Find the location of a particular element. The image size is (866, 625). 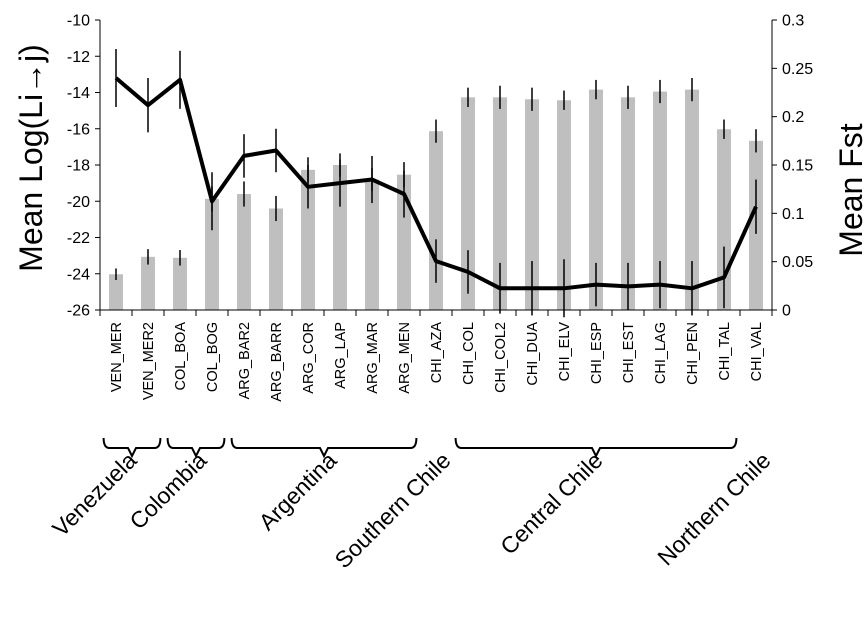

category-label-CHI_EST: CHI_EST is located at coordinates (629, 352).